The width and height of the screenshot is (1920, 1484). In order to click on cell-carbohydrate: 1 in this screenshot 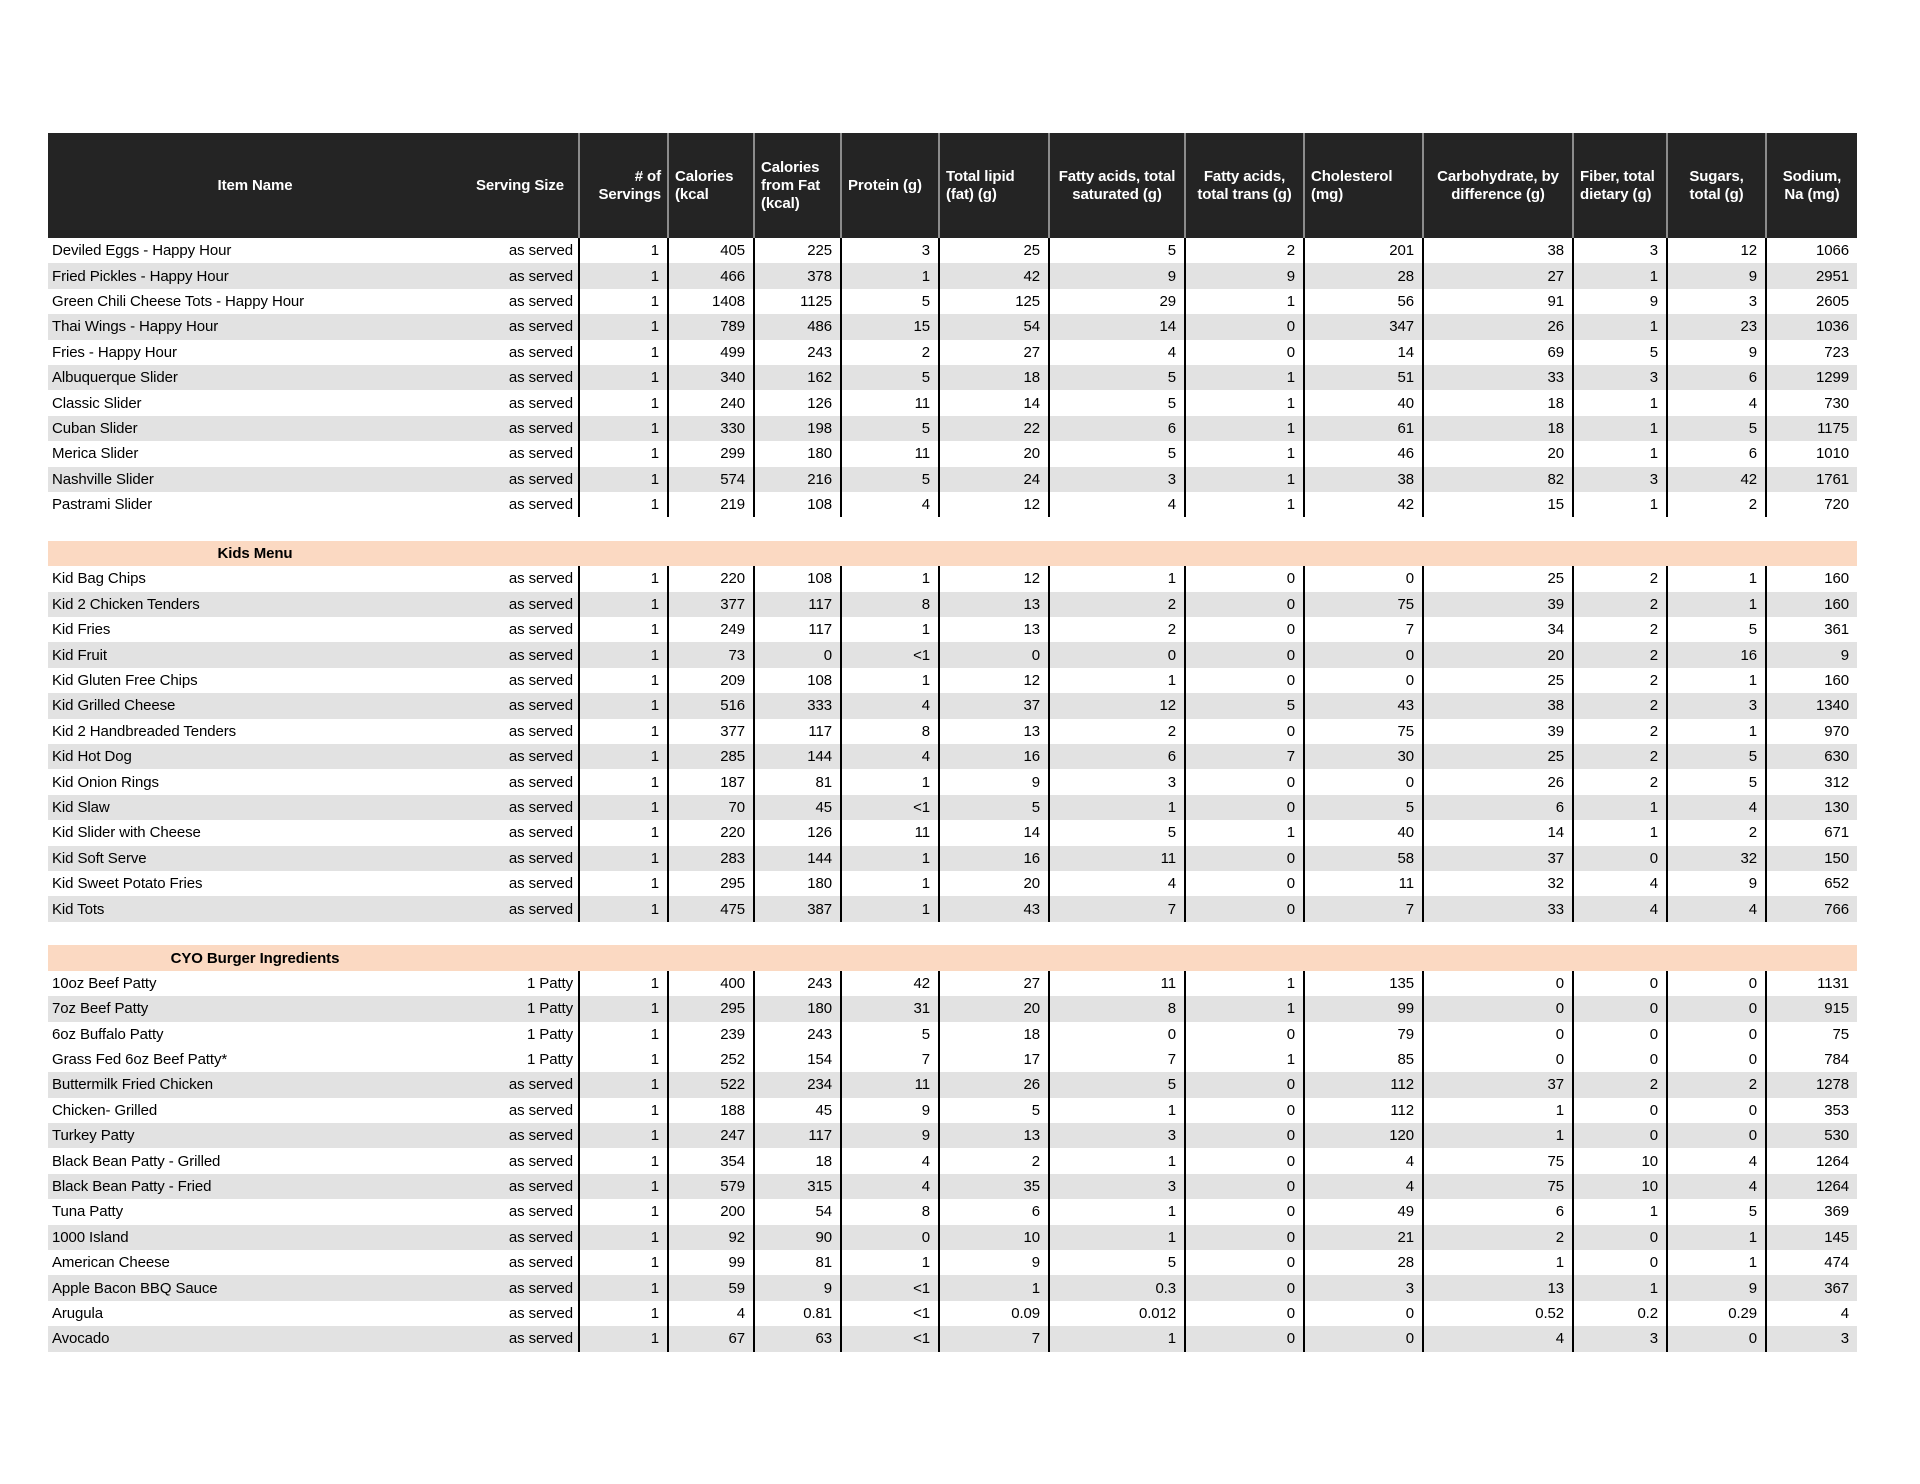, I will do `click(1497, 1136)`.